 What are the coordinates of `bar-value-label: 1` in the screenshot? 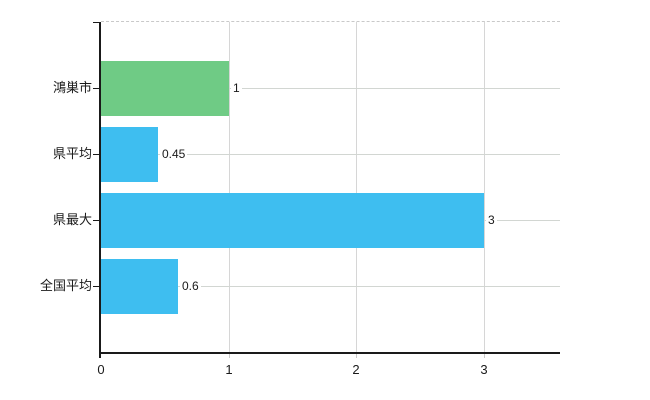 It's located at (236, 88).